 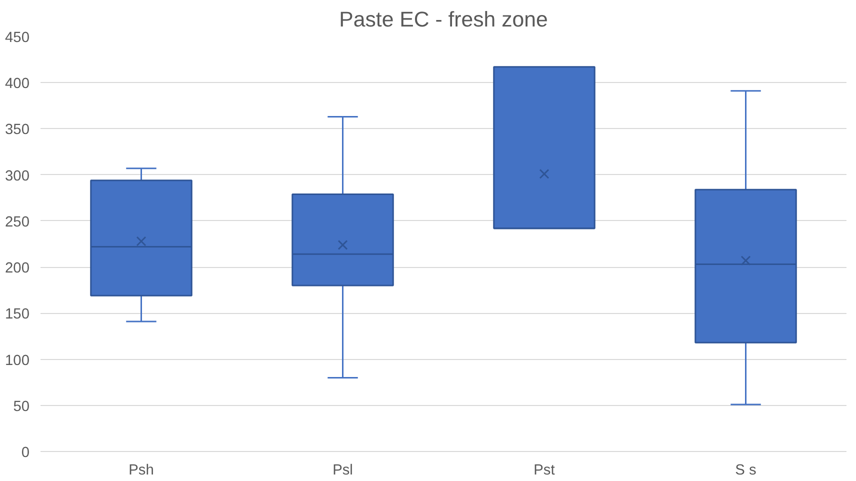 I want to click on x-tick-label: Psh, so click(x=141, y=470).